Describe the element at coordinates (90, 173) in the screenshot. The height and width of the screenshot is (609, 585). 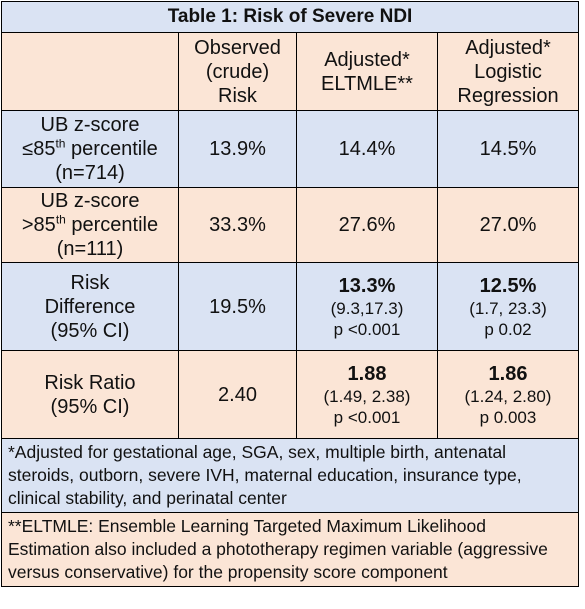
I see `label-text: (n=714)` at that location.